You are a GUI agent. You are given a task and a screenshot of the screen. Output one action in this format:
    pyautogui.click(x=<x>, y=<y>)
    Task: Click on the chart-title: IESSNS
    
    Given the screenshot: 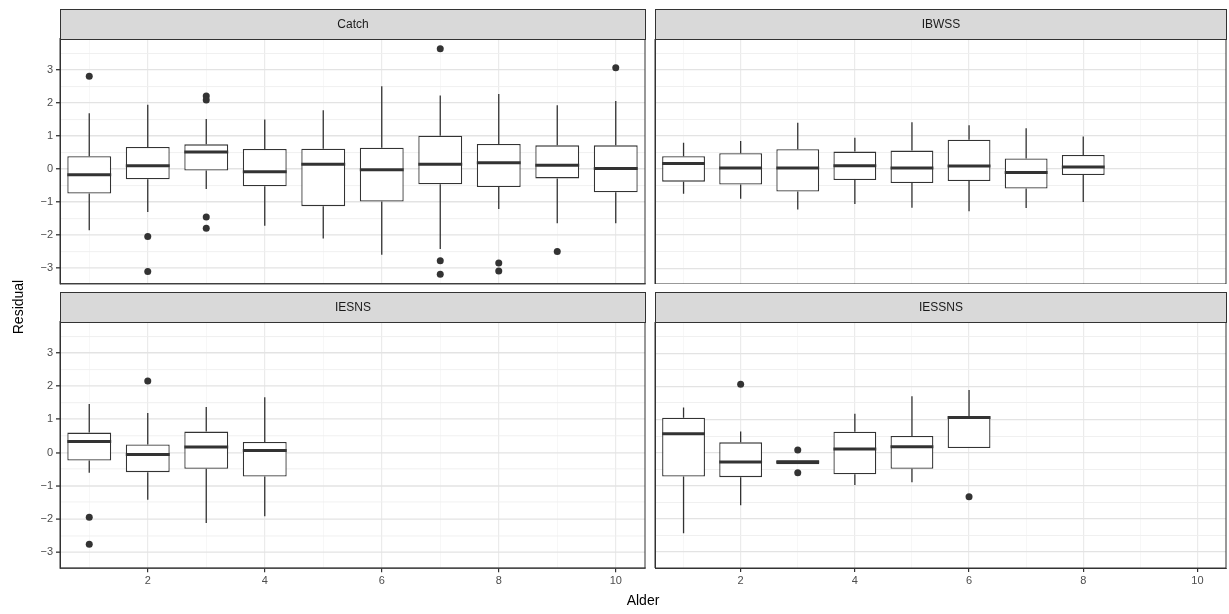 What is the action you would take?
    pyautogui.click(x=941, y=307)
    